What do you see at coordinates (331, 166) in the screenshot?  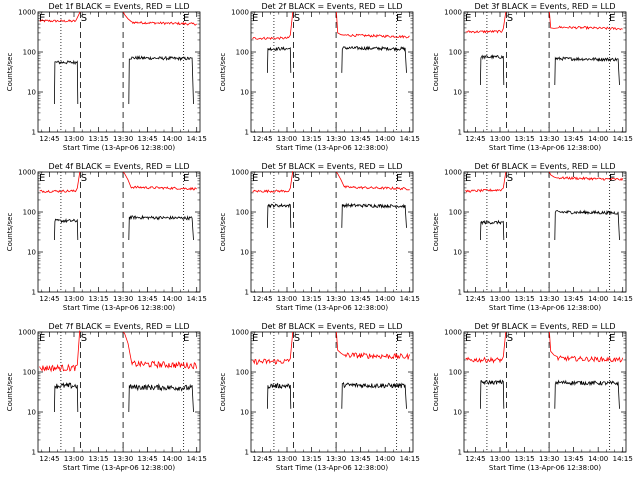 I see `panel-title: Det 5f BLACK = Events, RED = LLD` at bounding box center [331, 166].